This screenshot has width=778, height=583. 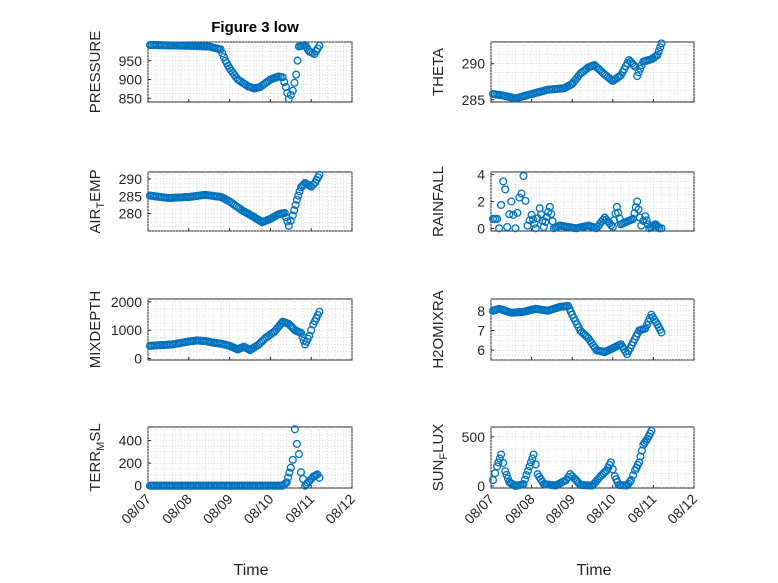 What do you see at coordinates (474, 437) in the screenshot?
I see `y-tick-label: 500` at bounding box center [474, 437].